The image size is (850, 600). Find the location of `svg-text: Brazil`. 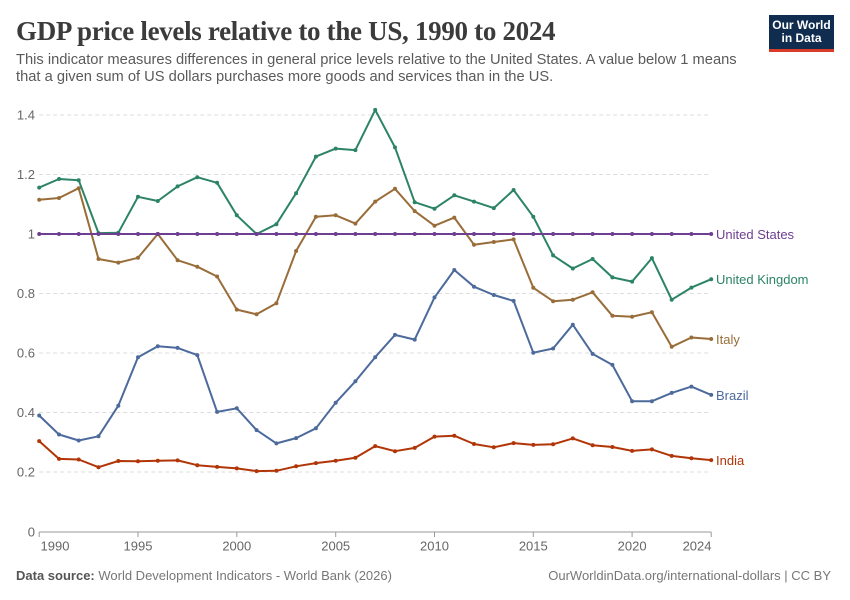

svg-text: Brazil is located at coordinates (732, 395).